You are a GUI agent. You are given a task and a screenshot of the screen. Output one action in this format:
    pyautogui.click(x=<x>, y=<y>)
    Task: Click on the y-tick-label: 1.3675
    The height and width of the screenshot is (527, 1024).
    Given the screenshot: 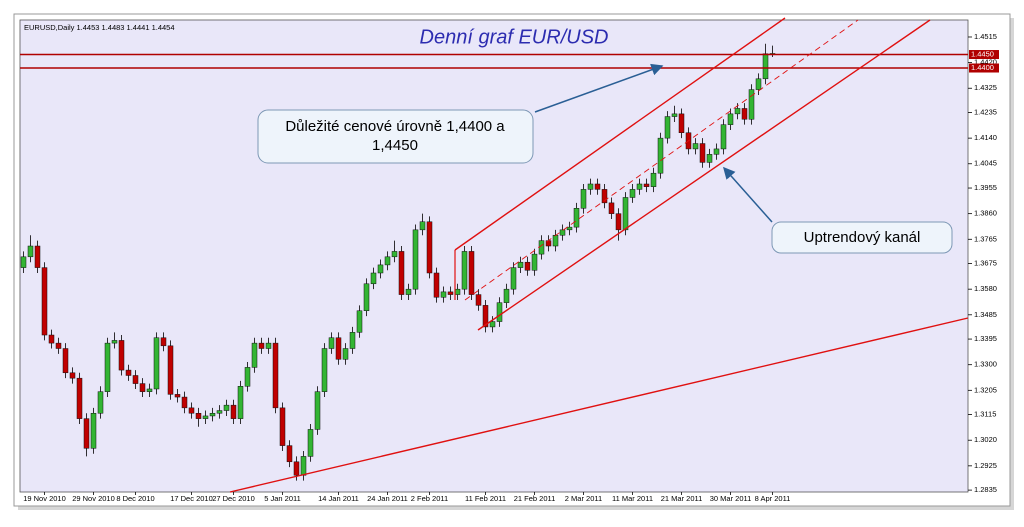 What is the action you would take?
    pyautogui.click(x=985, y=263)
    